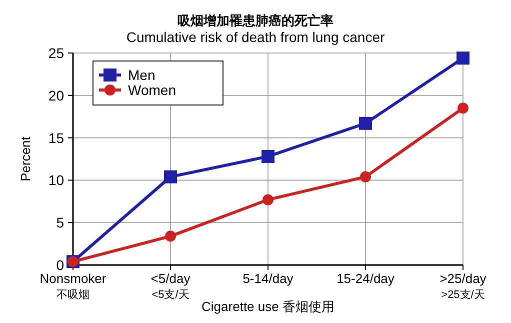  Describe the element at coordinates (60, 222) in the screenshot. I see `y-tick-label: 5` at that location.